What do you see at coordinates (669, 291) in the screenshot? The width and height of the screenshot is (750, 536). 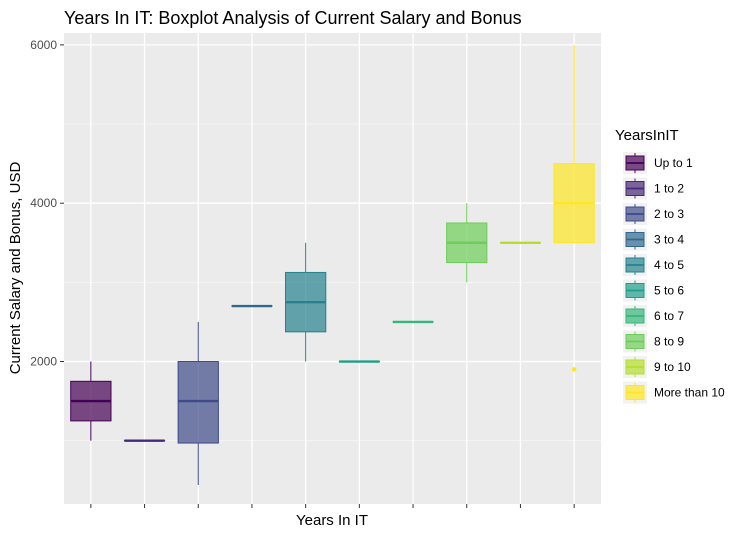 I see `legend-label: 5 to 6` at bounding box center [669, 291].